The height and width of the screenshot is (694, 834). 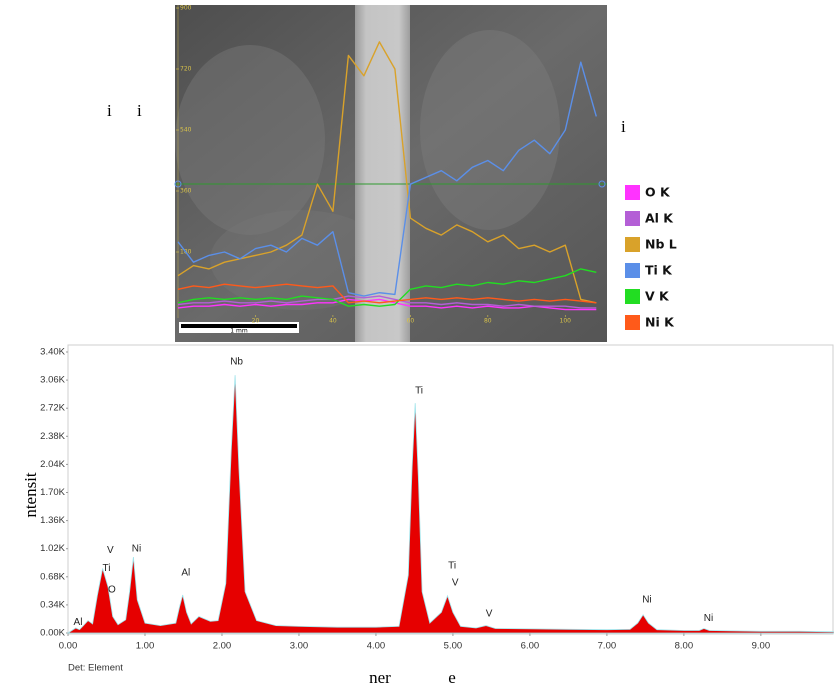 I want to click on scan-marker, so click(x=602, y=184).